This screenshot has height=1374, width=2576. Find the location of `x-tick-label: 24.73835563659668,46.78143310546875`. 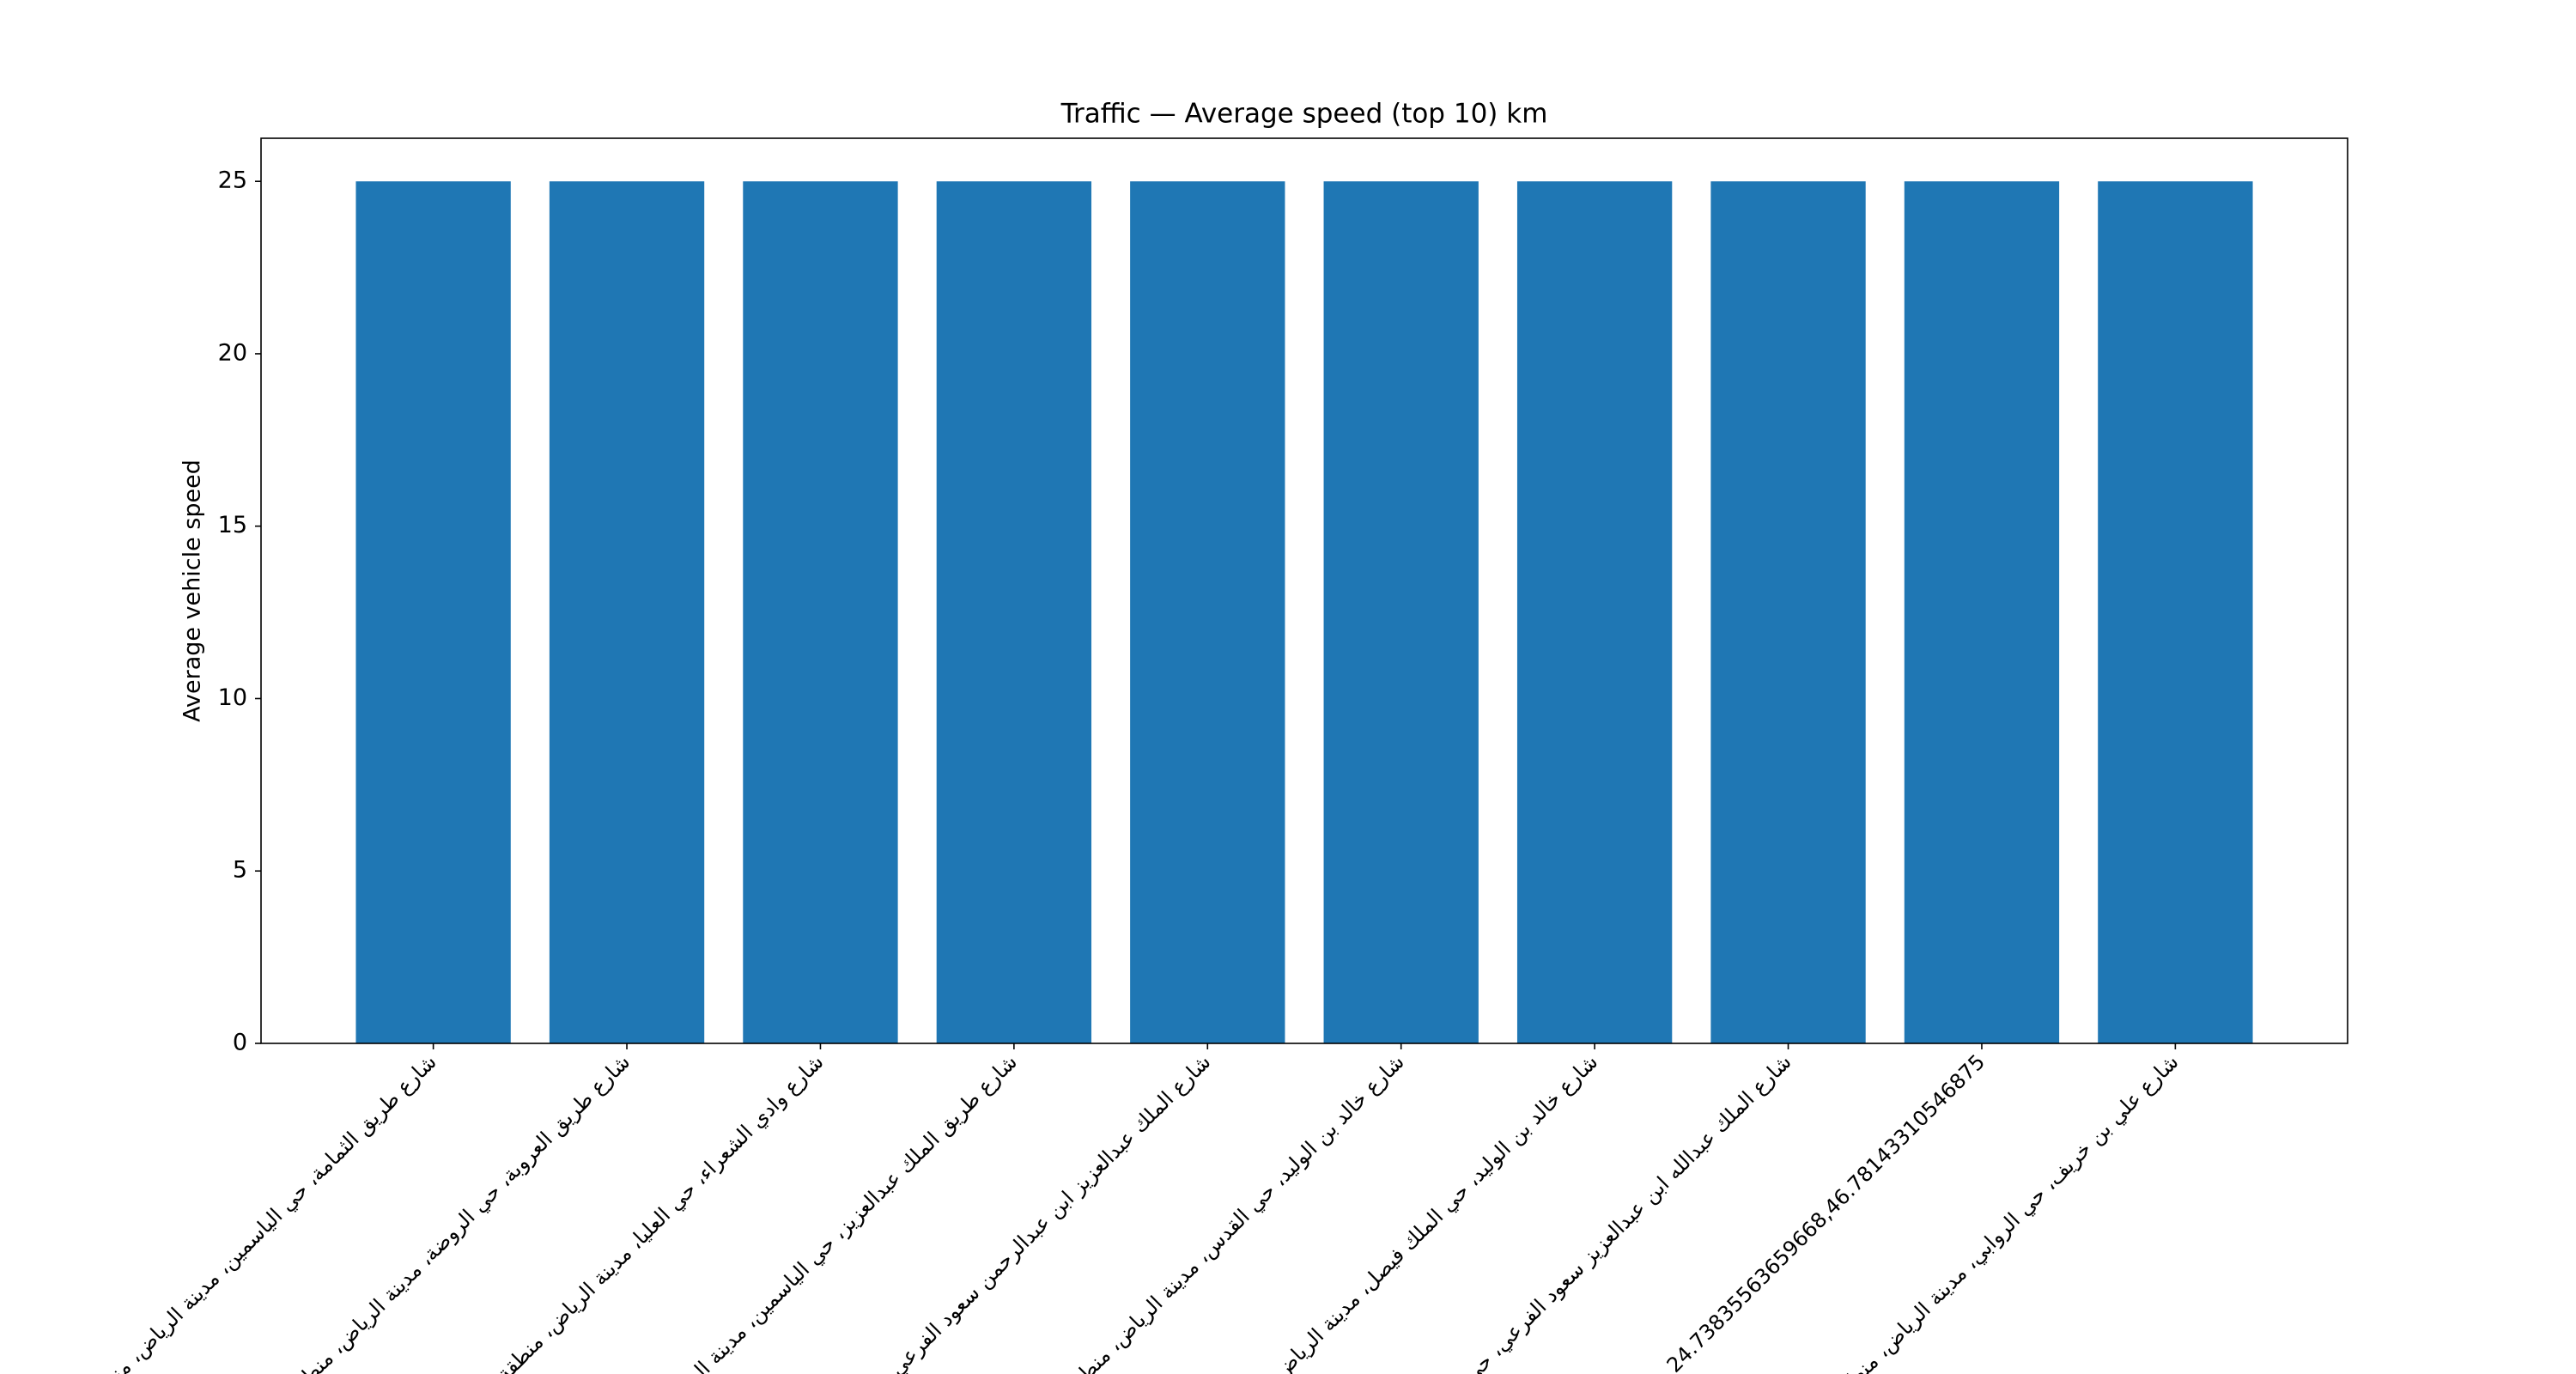

x-tick-label: 24.73835563659668,46.78143310546875 is located at coordinates (1826, 1211).